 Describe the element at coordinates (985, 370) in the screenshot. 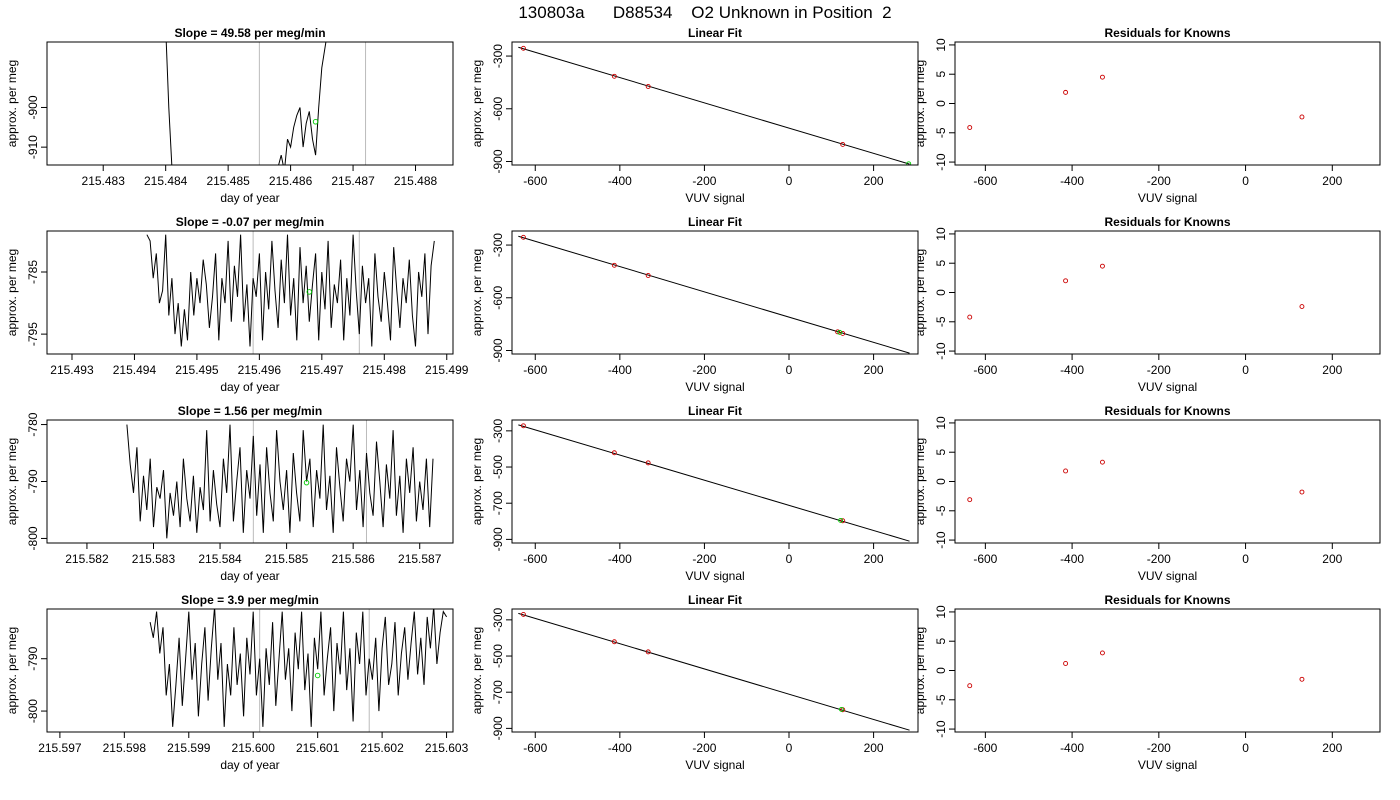

I see `r1-residuals-xtick-label: -600` at that location.